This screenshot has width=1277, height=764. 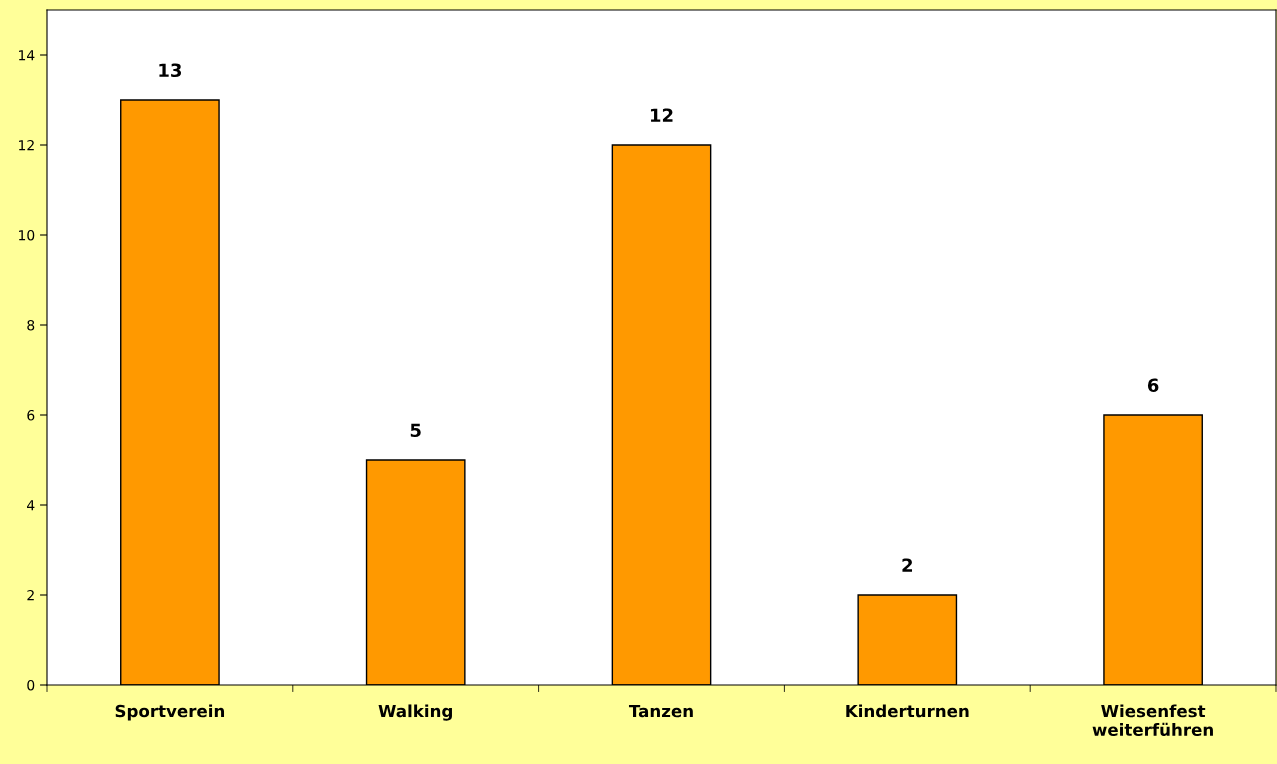 I want to click on y-tick-label: 14, so click(x=27, y=55).